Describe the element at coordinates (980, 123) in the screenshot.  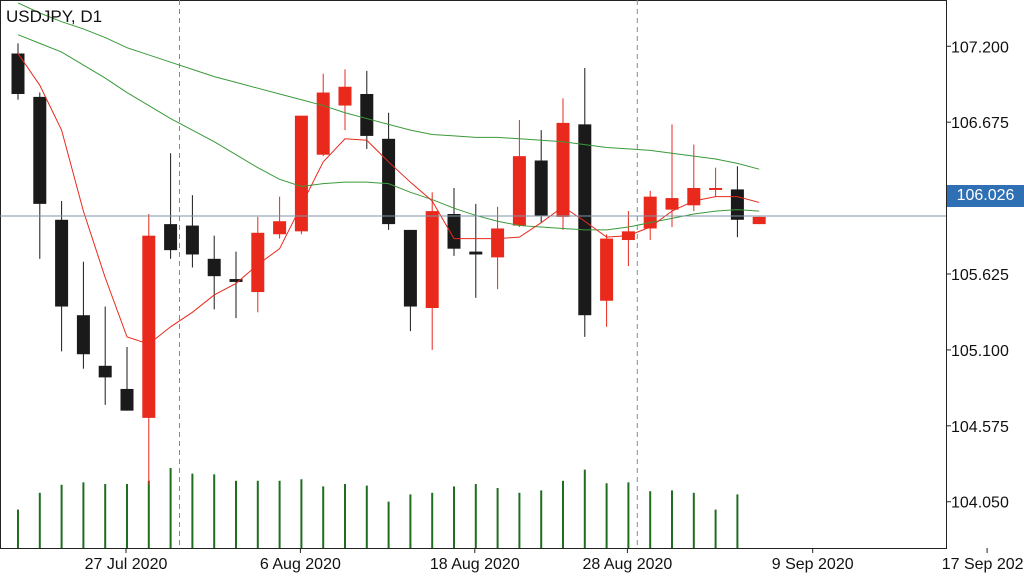
I see `y-tick-label: 106.675` at that location.